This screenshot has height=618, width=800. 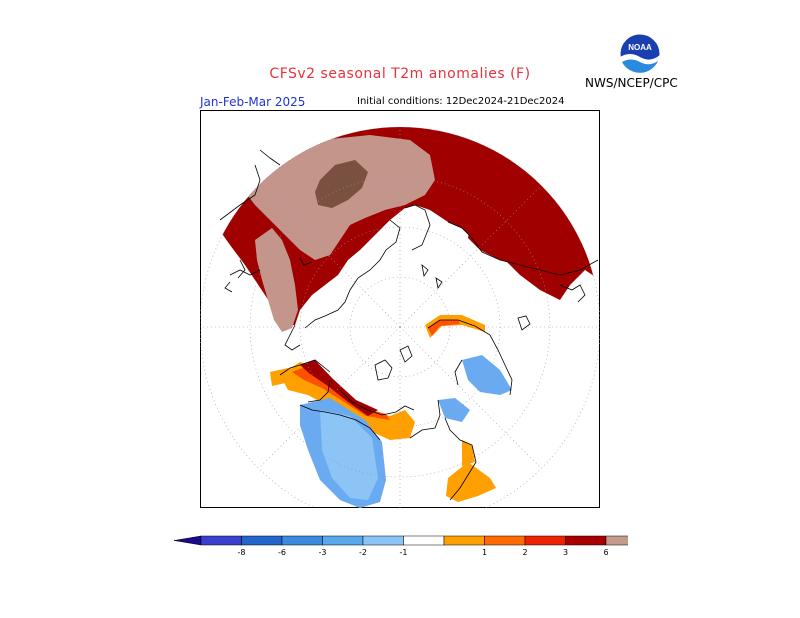 What do you see at coordinates (400, 74) in the screenshot?
I see `chart-title: CFSv2 seasonal T2m anomalies (F)` at bounding box center [400, 74].